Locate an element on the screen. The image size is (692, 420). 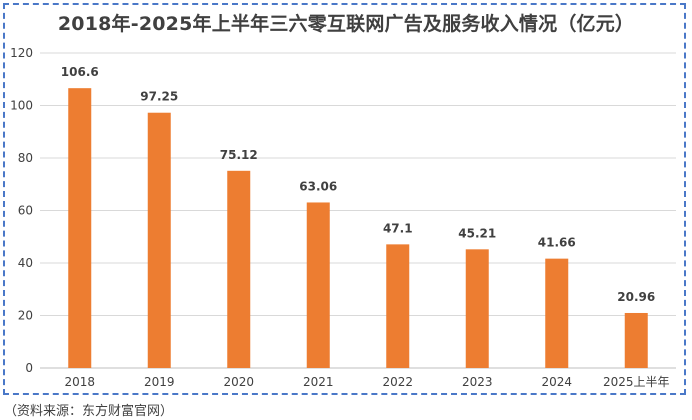
y-tick-label: 0 is located at coordinates (29, 368).